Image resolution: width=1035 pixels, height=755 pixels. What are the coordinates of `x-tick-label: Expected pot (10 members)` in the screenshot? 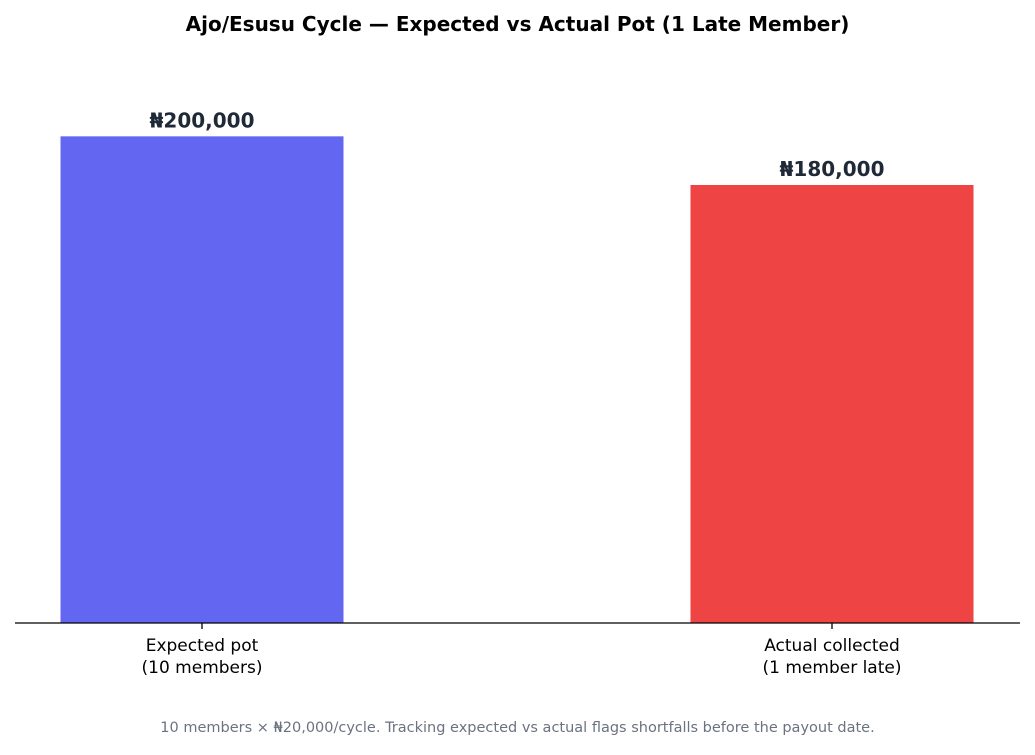 It's located at (202, 657).